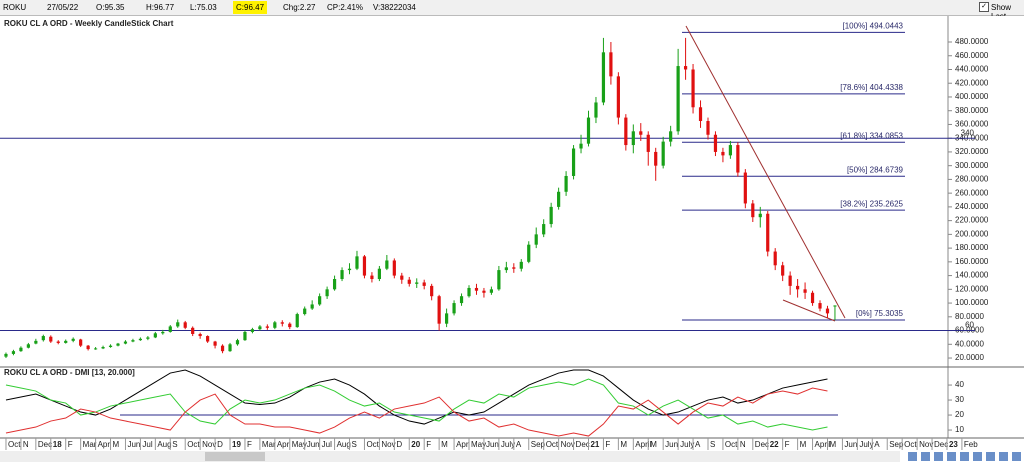 The width and height of the screenshot is (1024, 462). I want to click on y-tick-label: 40.0000, so click(969, 343).